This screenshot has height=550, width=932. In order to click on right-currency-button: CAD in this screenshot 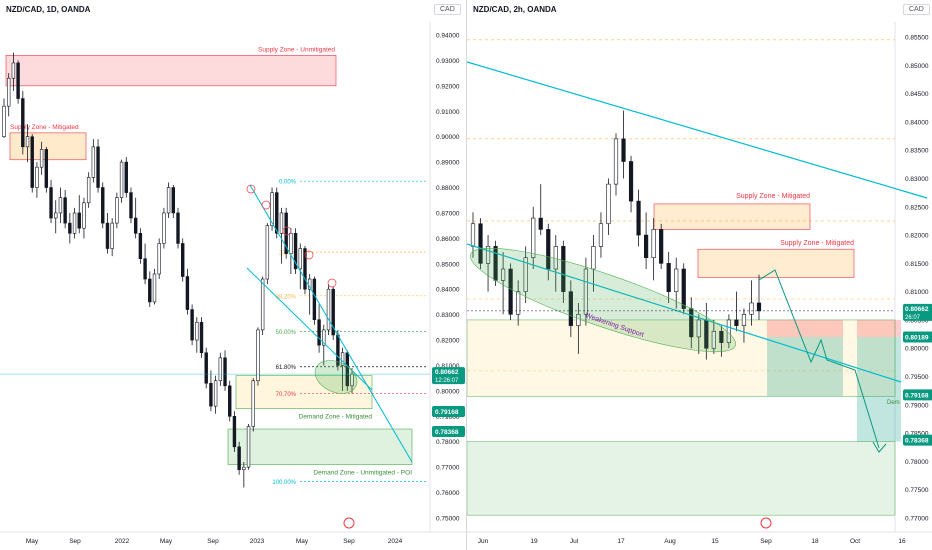, I will do `click(916, 9)`.